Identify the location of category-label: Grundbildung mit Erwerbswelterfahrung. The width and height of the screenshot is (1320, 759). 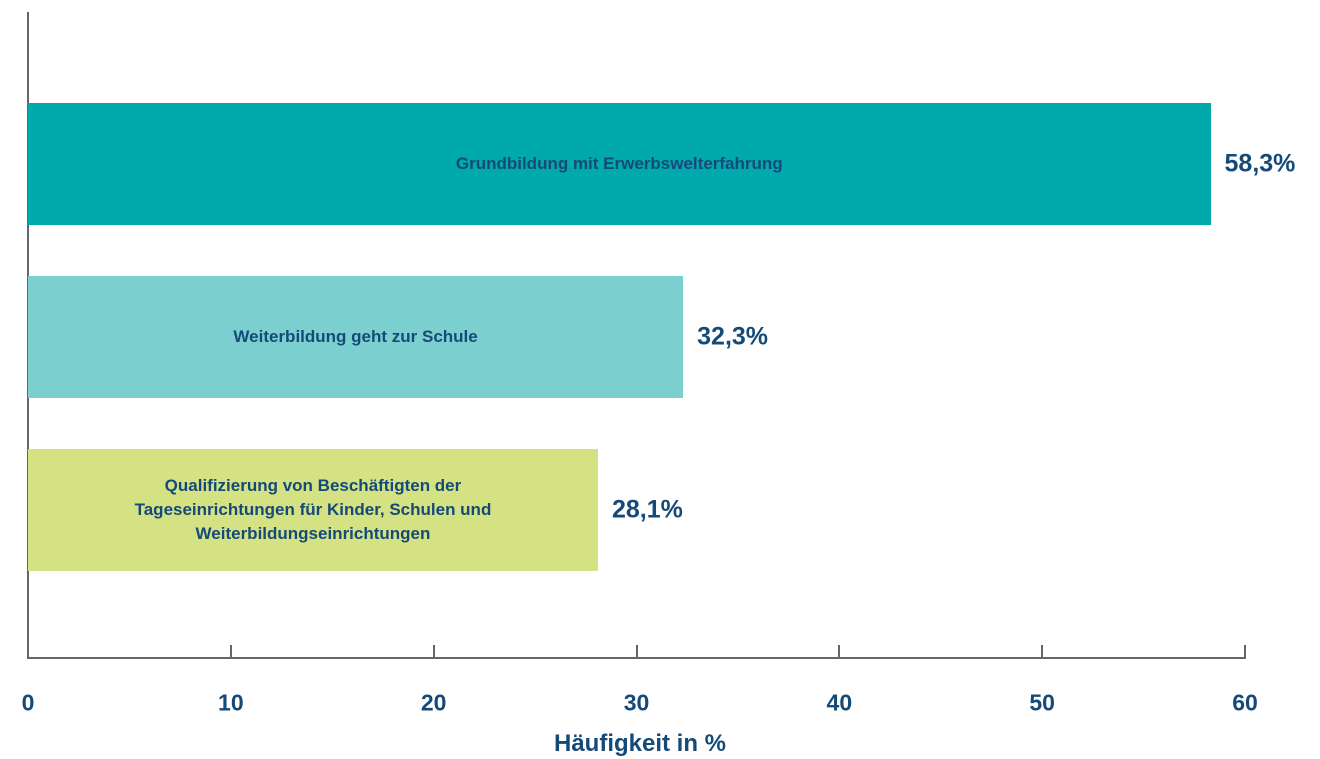
(619, 163).